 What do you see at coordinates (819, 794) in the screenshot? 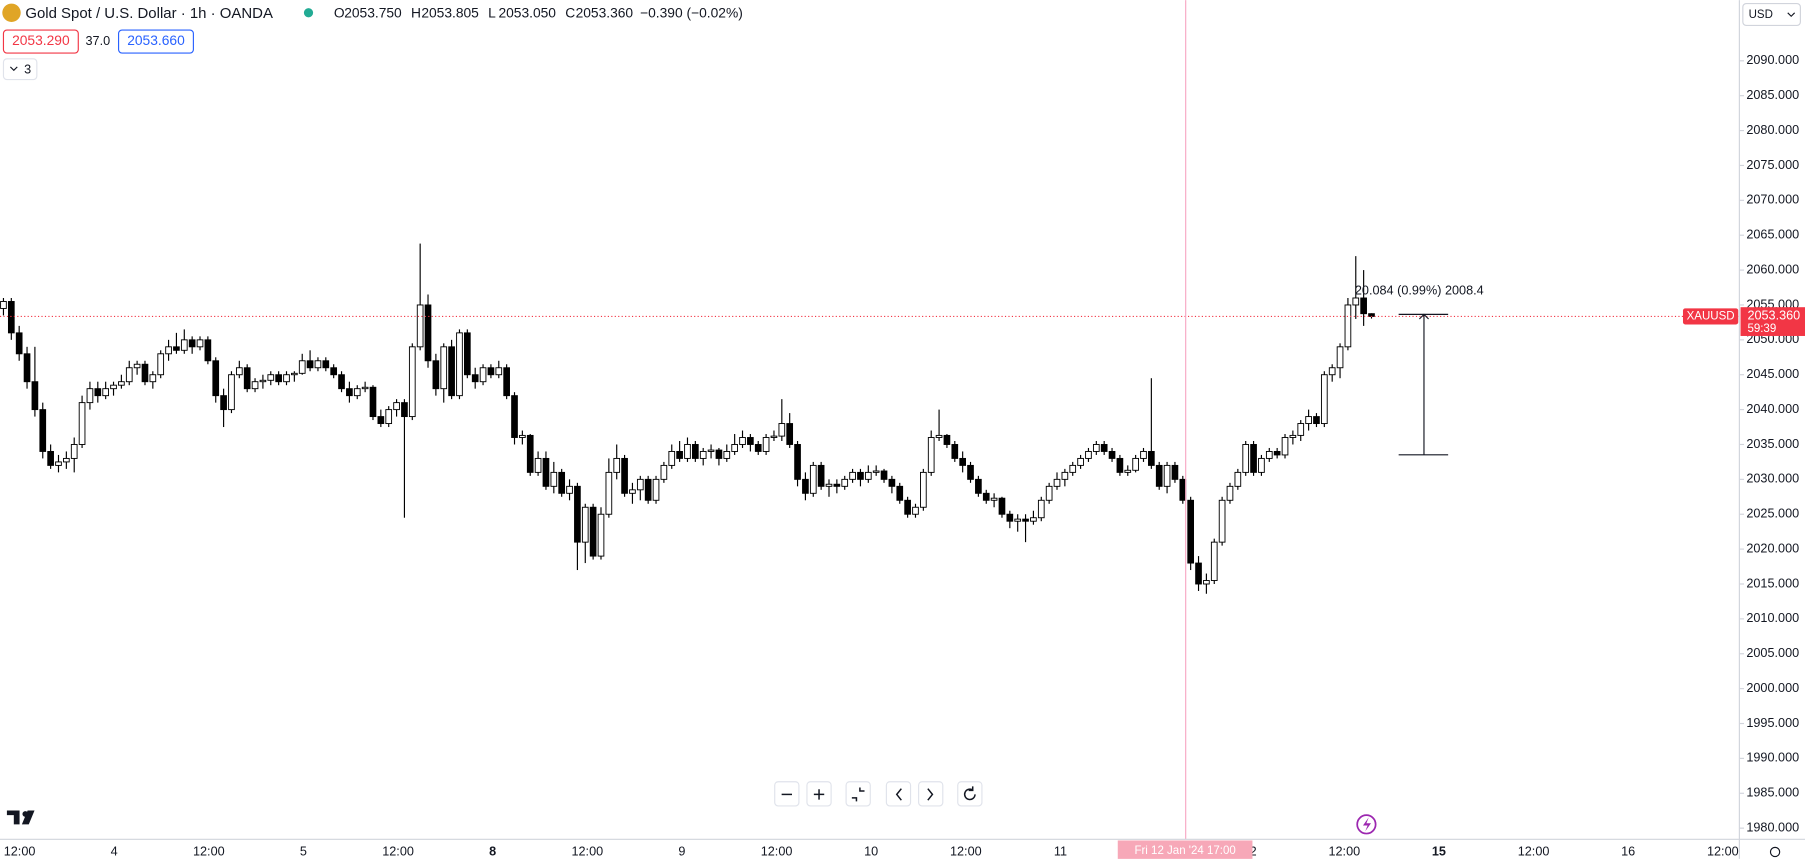
I see `zoom-in` at bounding box center [819, 794].